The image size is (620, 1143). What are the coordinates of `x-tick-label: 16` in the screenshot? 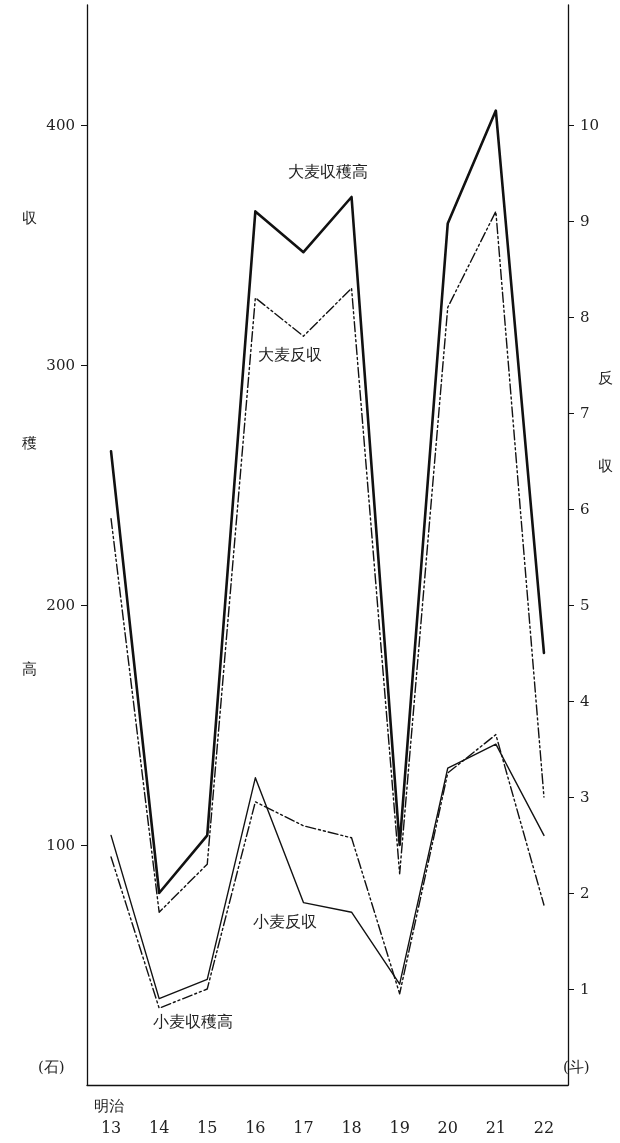 It's located at (255, 1127).